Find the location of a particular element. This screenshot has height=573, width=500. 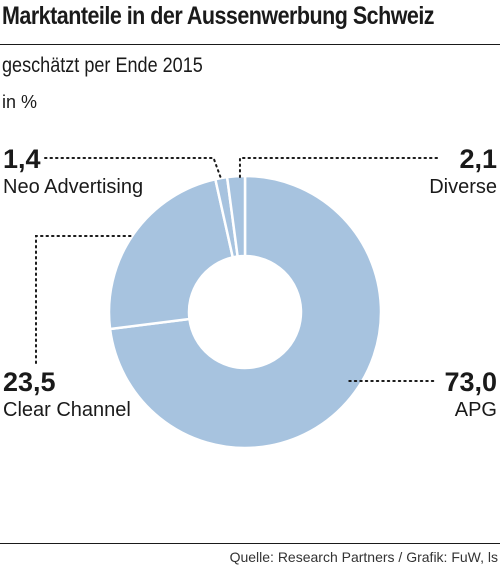

value-label-clear-channel: 23,5 is located at coordinates (29, 382).